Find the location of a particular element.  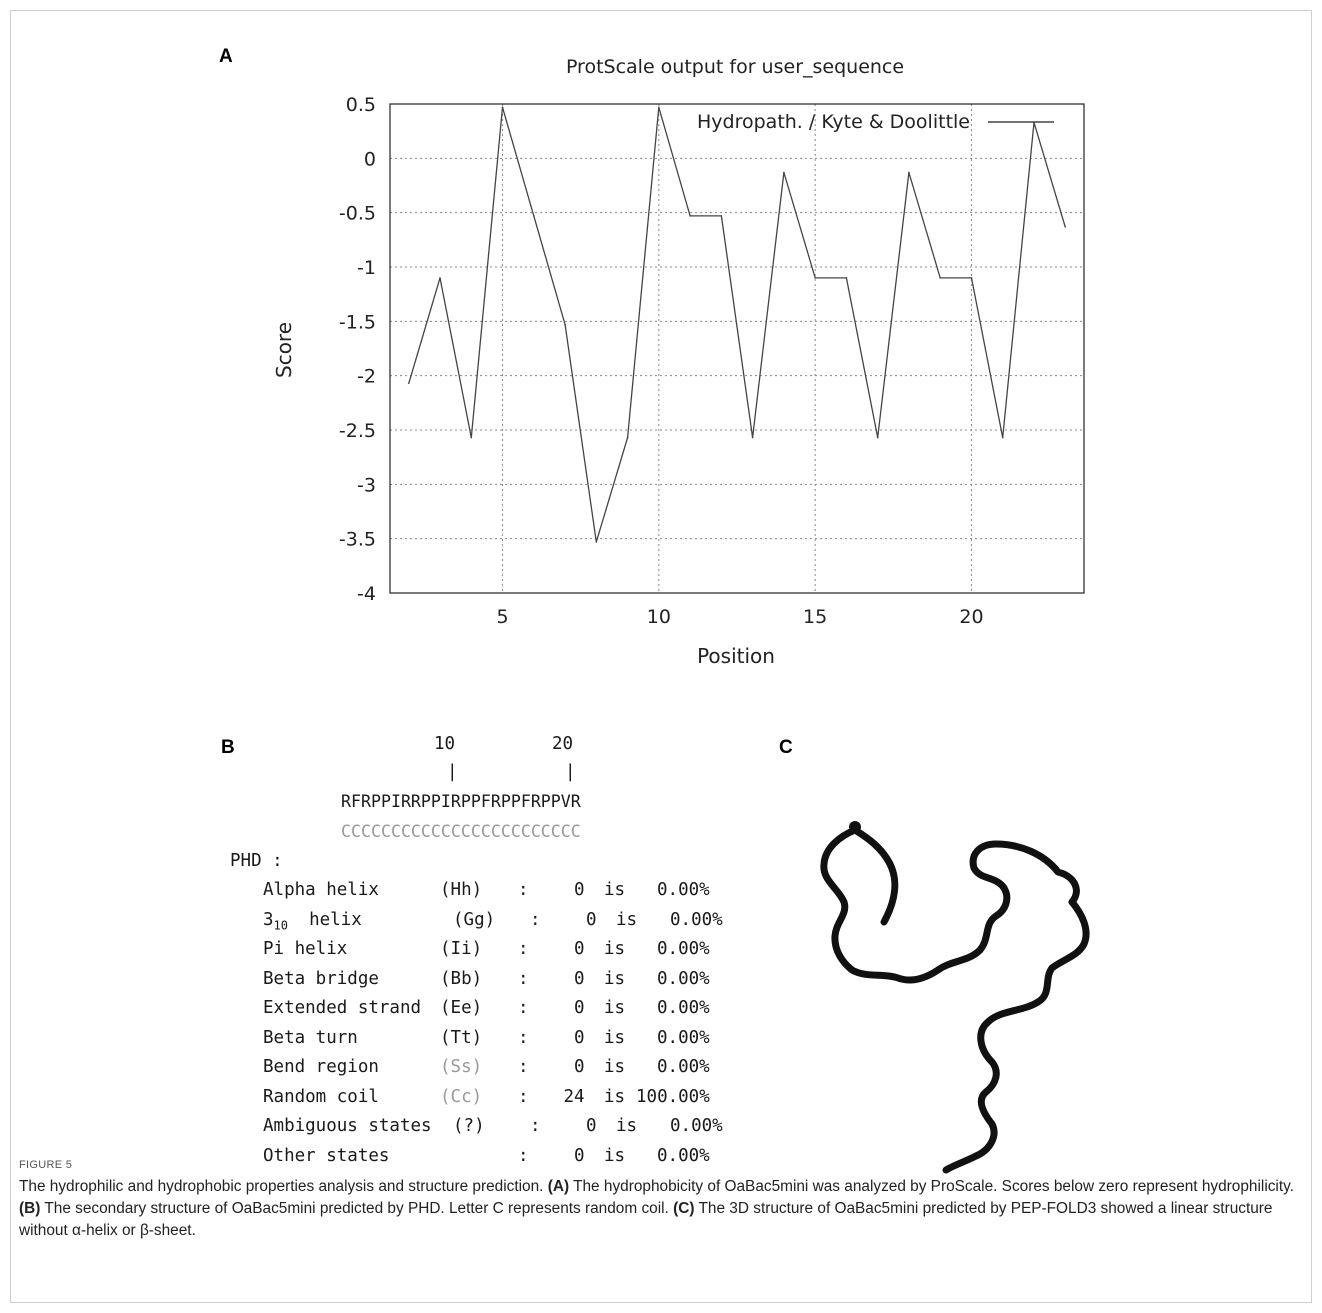

phd-row-code: (Hh) is located at coordinates (461, 890).